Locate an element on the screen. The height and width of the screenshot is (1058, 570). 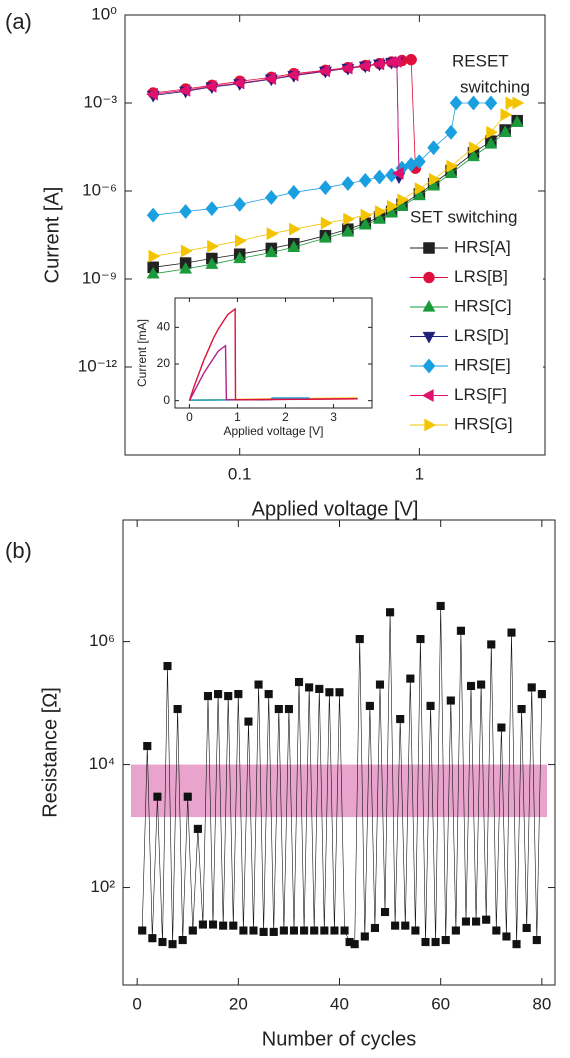
y-axis-label: Current [mA] is located at coordinates (142, 353).